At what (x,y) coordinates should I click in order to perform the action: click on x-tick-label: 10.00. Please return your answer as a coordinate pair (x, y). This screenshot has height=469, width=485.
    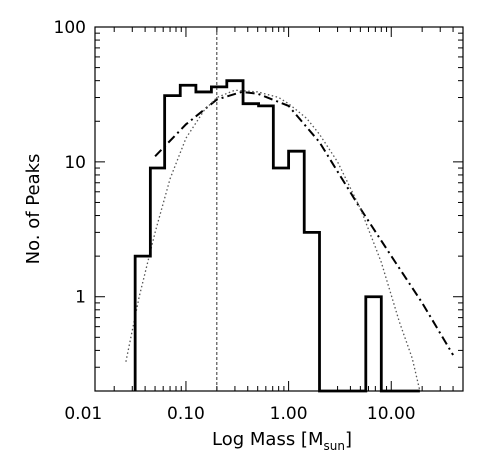
    Looking at the image, I should click on (391, 414).